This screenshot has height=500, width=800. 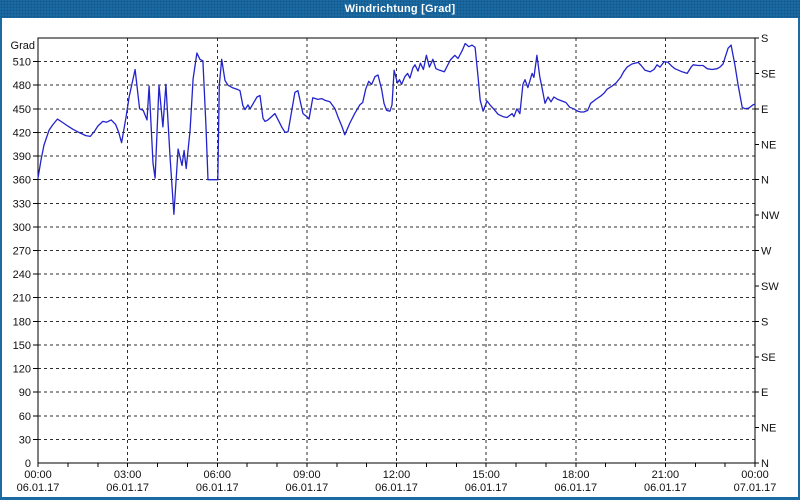 I want to click on y-tick-label: 180, so click(x=22, y=322).